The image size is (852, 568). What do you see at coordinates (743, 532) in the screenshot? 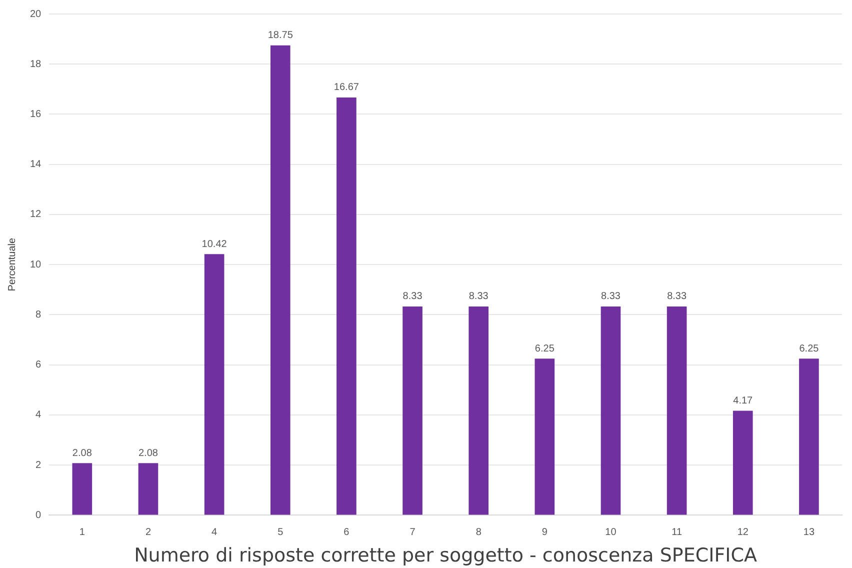
I see `x-tick-label: 12` at bounding box center [743, 532].